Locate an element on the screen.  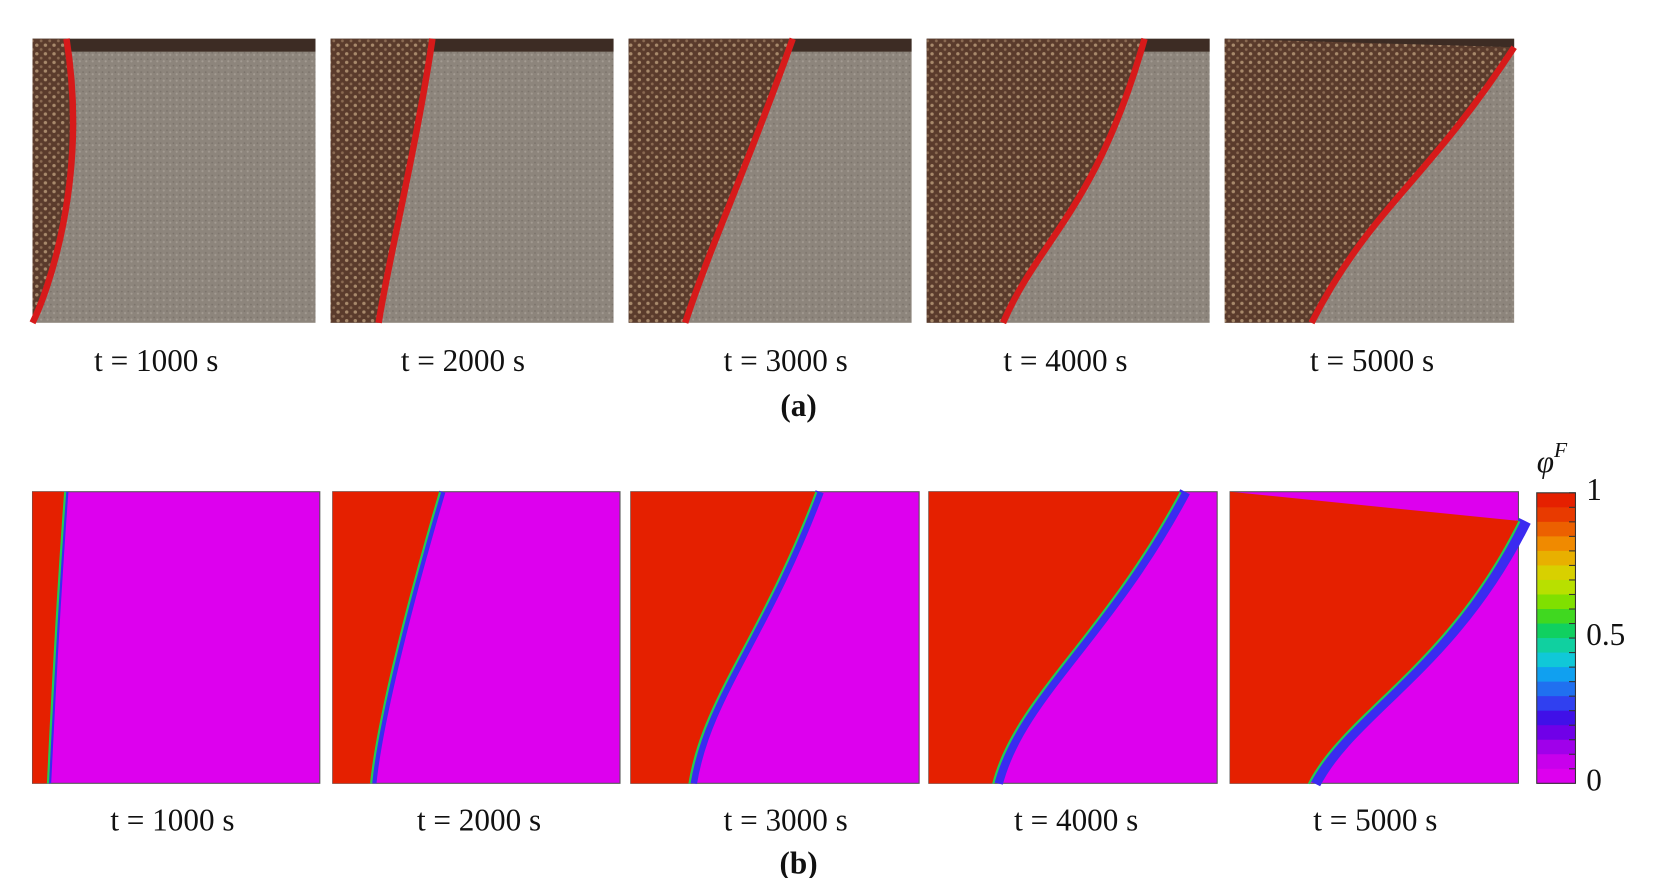
colorbar-tick-label: 1 is located at coordinates (1594, 489).